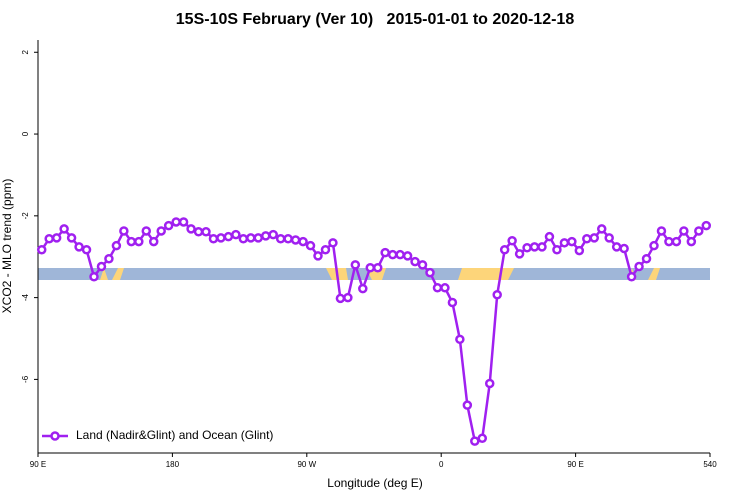 The image size is (750, 500). Describe the element at coordinates (710, 464) in the screenshot. I see `x-tick-label: 540` at that location.